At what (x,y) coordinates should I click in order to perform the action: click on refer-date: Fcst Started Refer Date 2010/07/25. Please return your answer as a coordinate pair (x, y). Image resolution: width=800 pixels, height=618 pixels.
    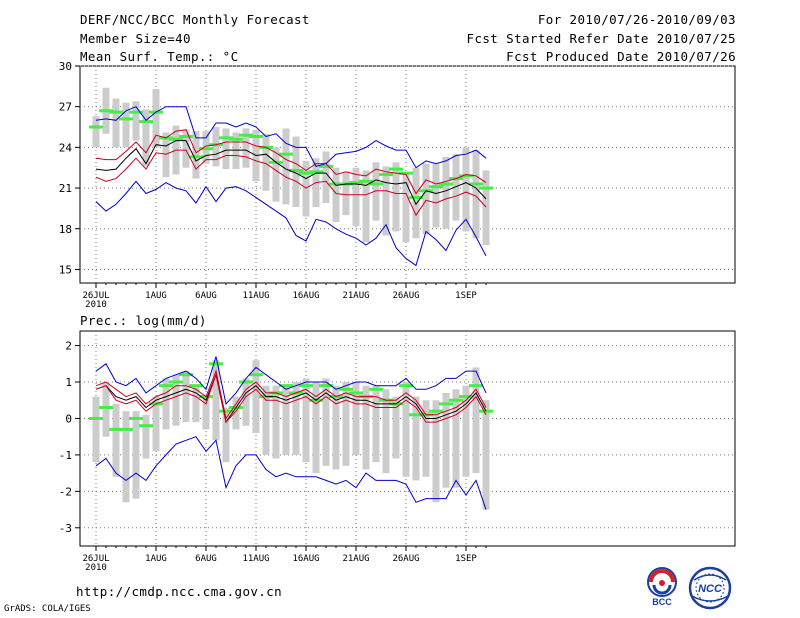
    Looking at the image, I should click on (601, 38).